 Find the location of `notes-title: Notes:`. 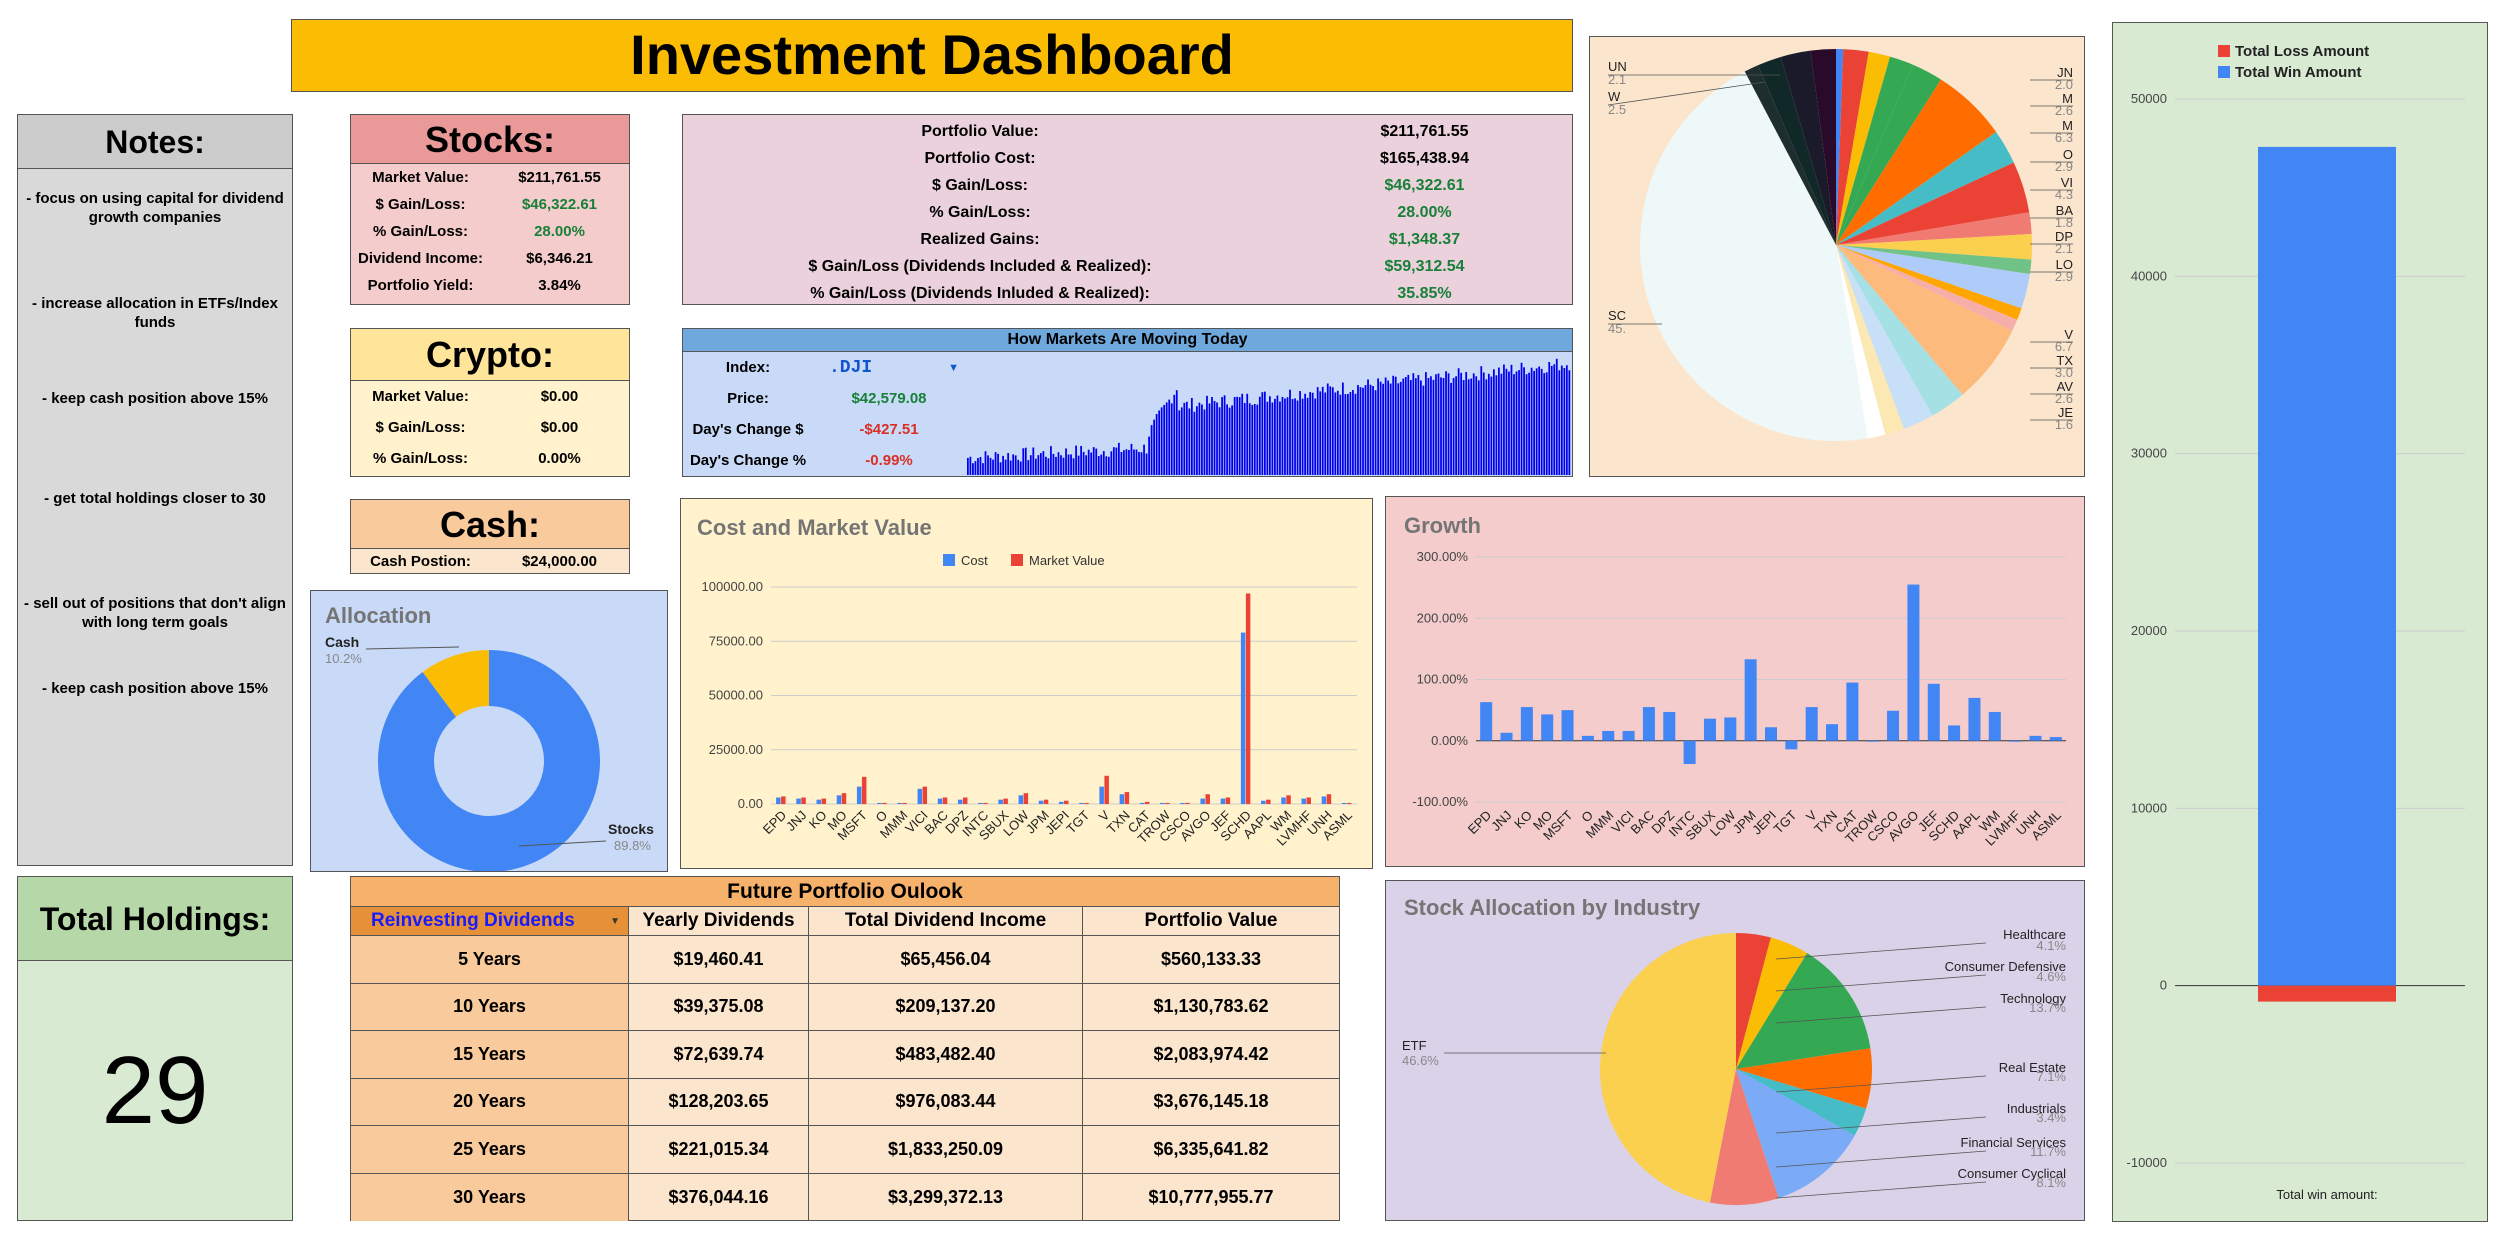

notes-title: Notes: is located at coordinates (155, 142).